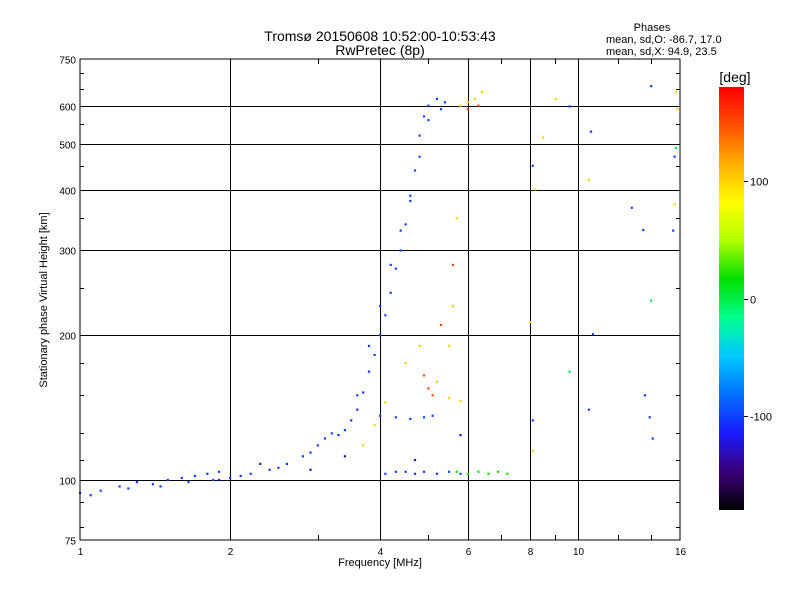 This screenshot has height=600, width=800. Describe the element at coordinates (379, 50) in the screenshot. I see `chart-subtitle: RwPretec (8p)` at that location.